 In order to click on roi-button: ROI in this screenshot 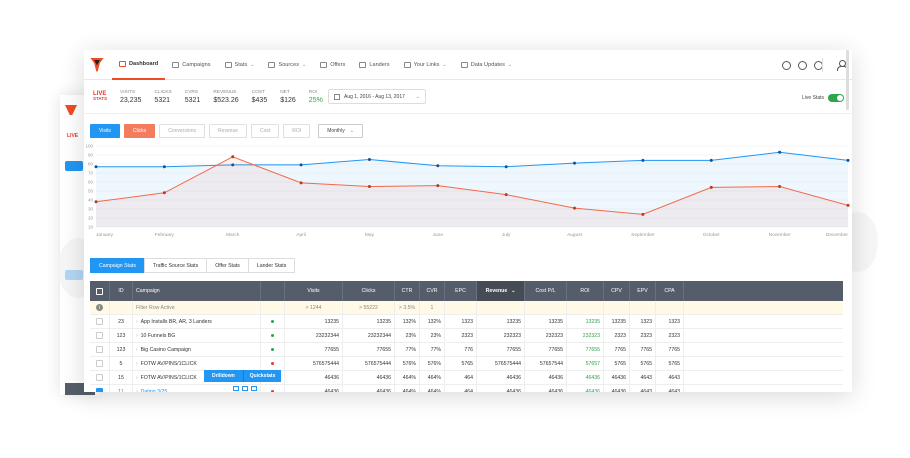, I will do `click(297, 131)`.